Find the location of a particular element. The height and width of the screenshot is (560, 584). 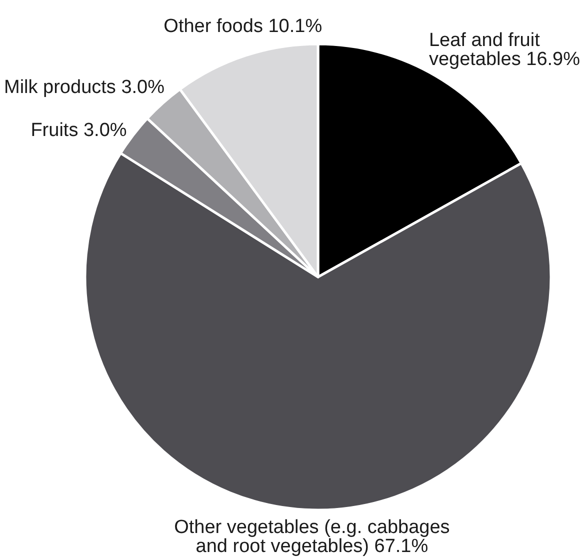

slice-label: Milk products 3.0% is located at coordinates (84, 87).